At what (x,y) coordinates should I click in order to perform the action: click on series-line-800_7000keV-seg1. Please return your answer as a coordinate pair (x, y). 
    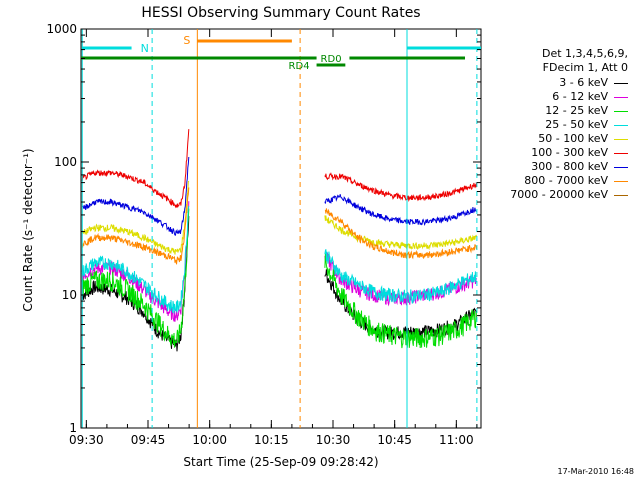
    Looking at the image, I should click on (135, 226).